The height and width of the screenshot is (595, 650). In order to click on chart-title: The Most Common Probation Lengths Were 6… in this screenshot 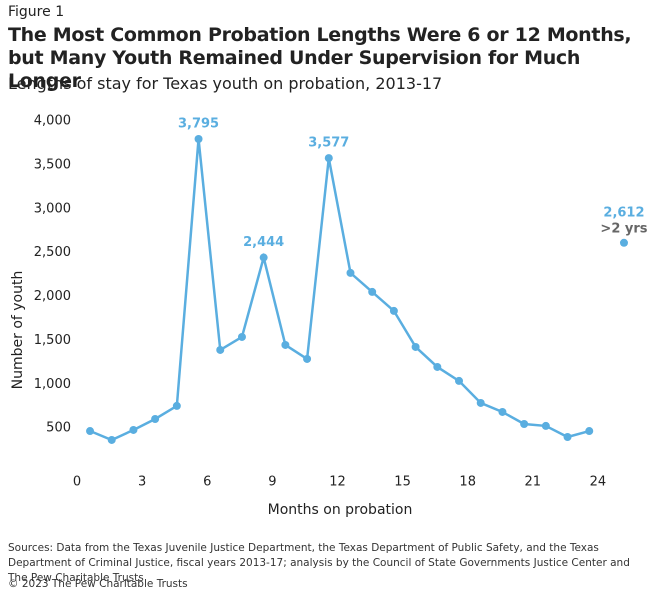, I will do `click(320, 58)`.